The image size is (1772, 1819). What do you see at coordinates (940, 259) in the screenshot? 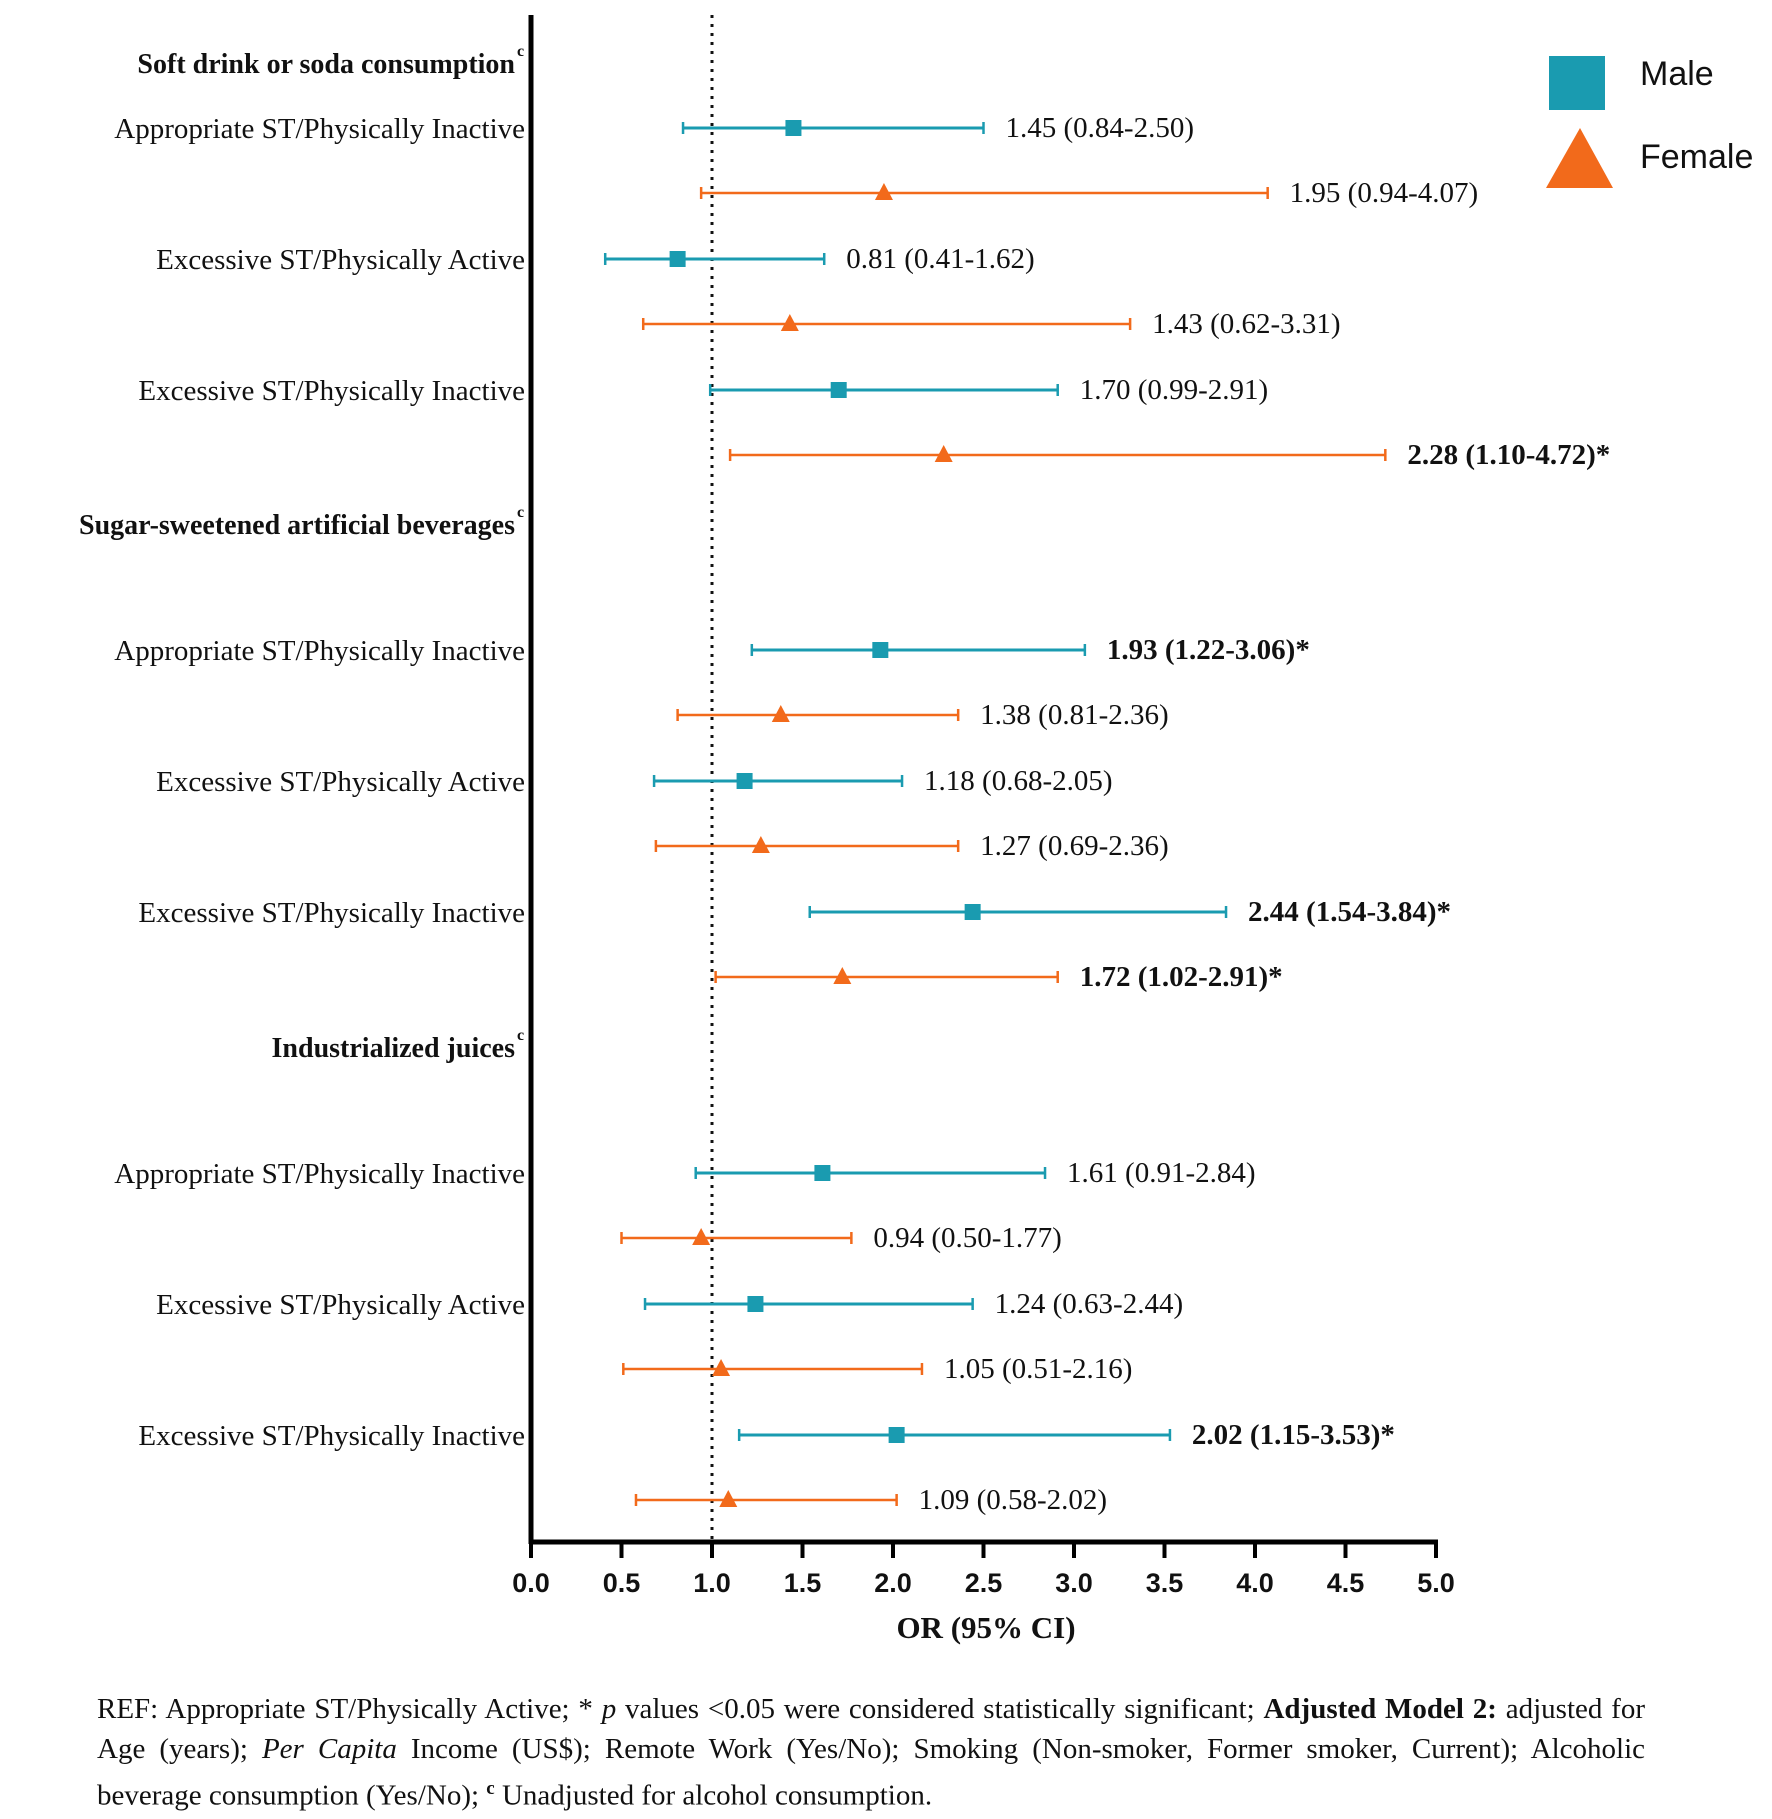
I see `male-or-label: 0.81 (0.41-1.62)` at bounding box center [940, 259].